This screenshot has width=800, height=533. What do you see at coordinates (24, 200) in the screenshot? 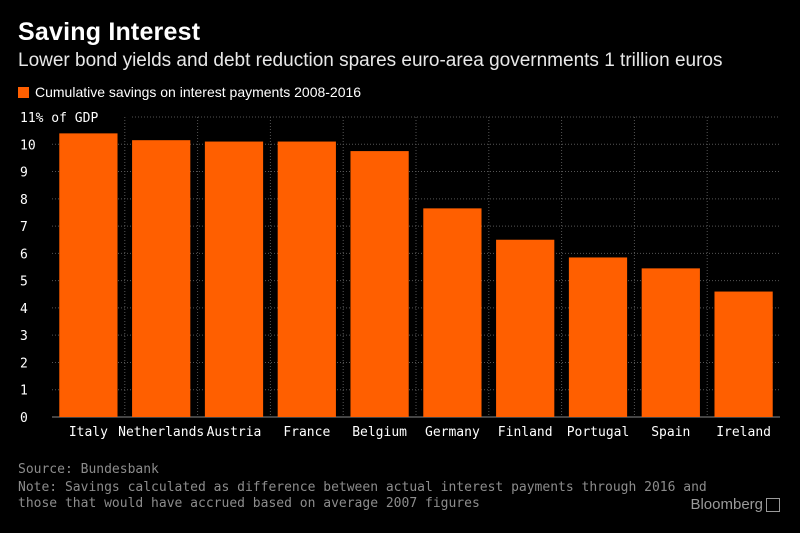
I see `y-tick-label: 8` at bounding box center [24, 200].